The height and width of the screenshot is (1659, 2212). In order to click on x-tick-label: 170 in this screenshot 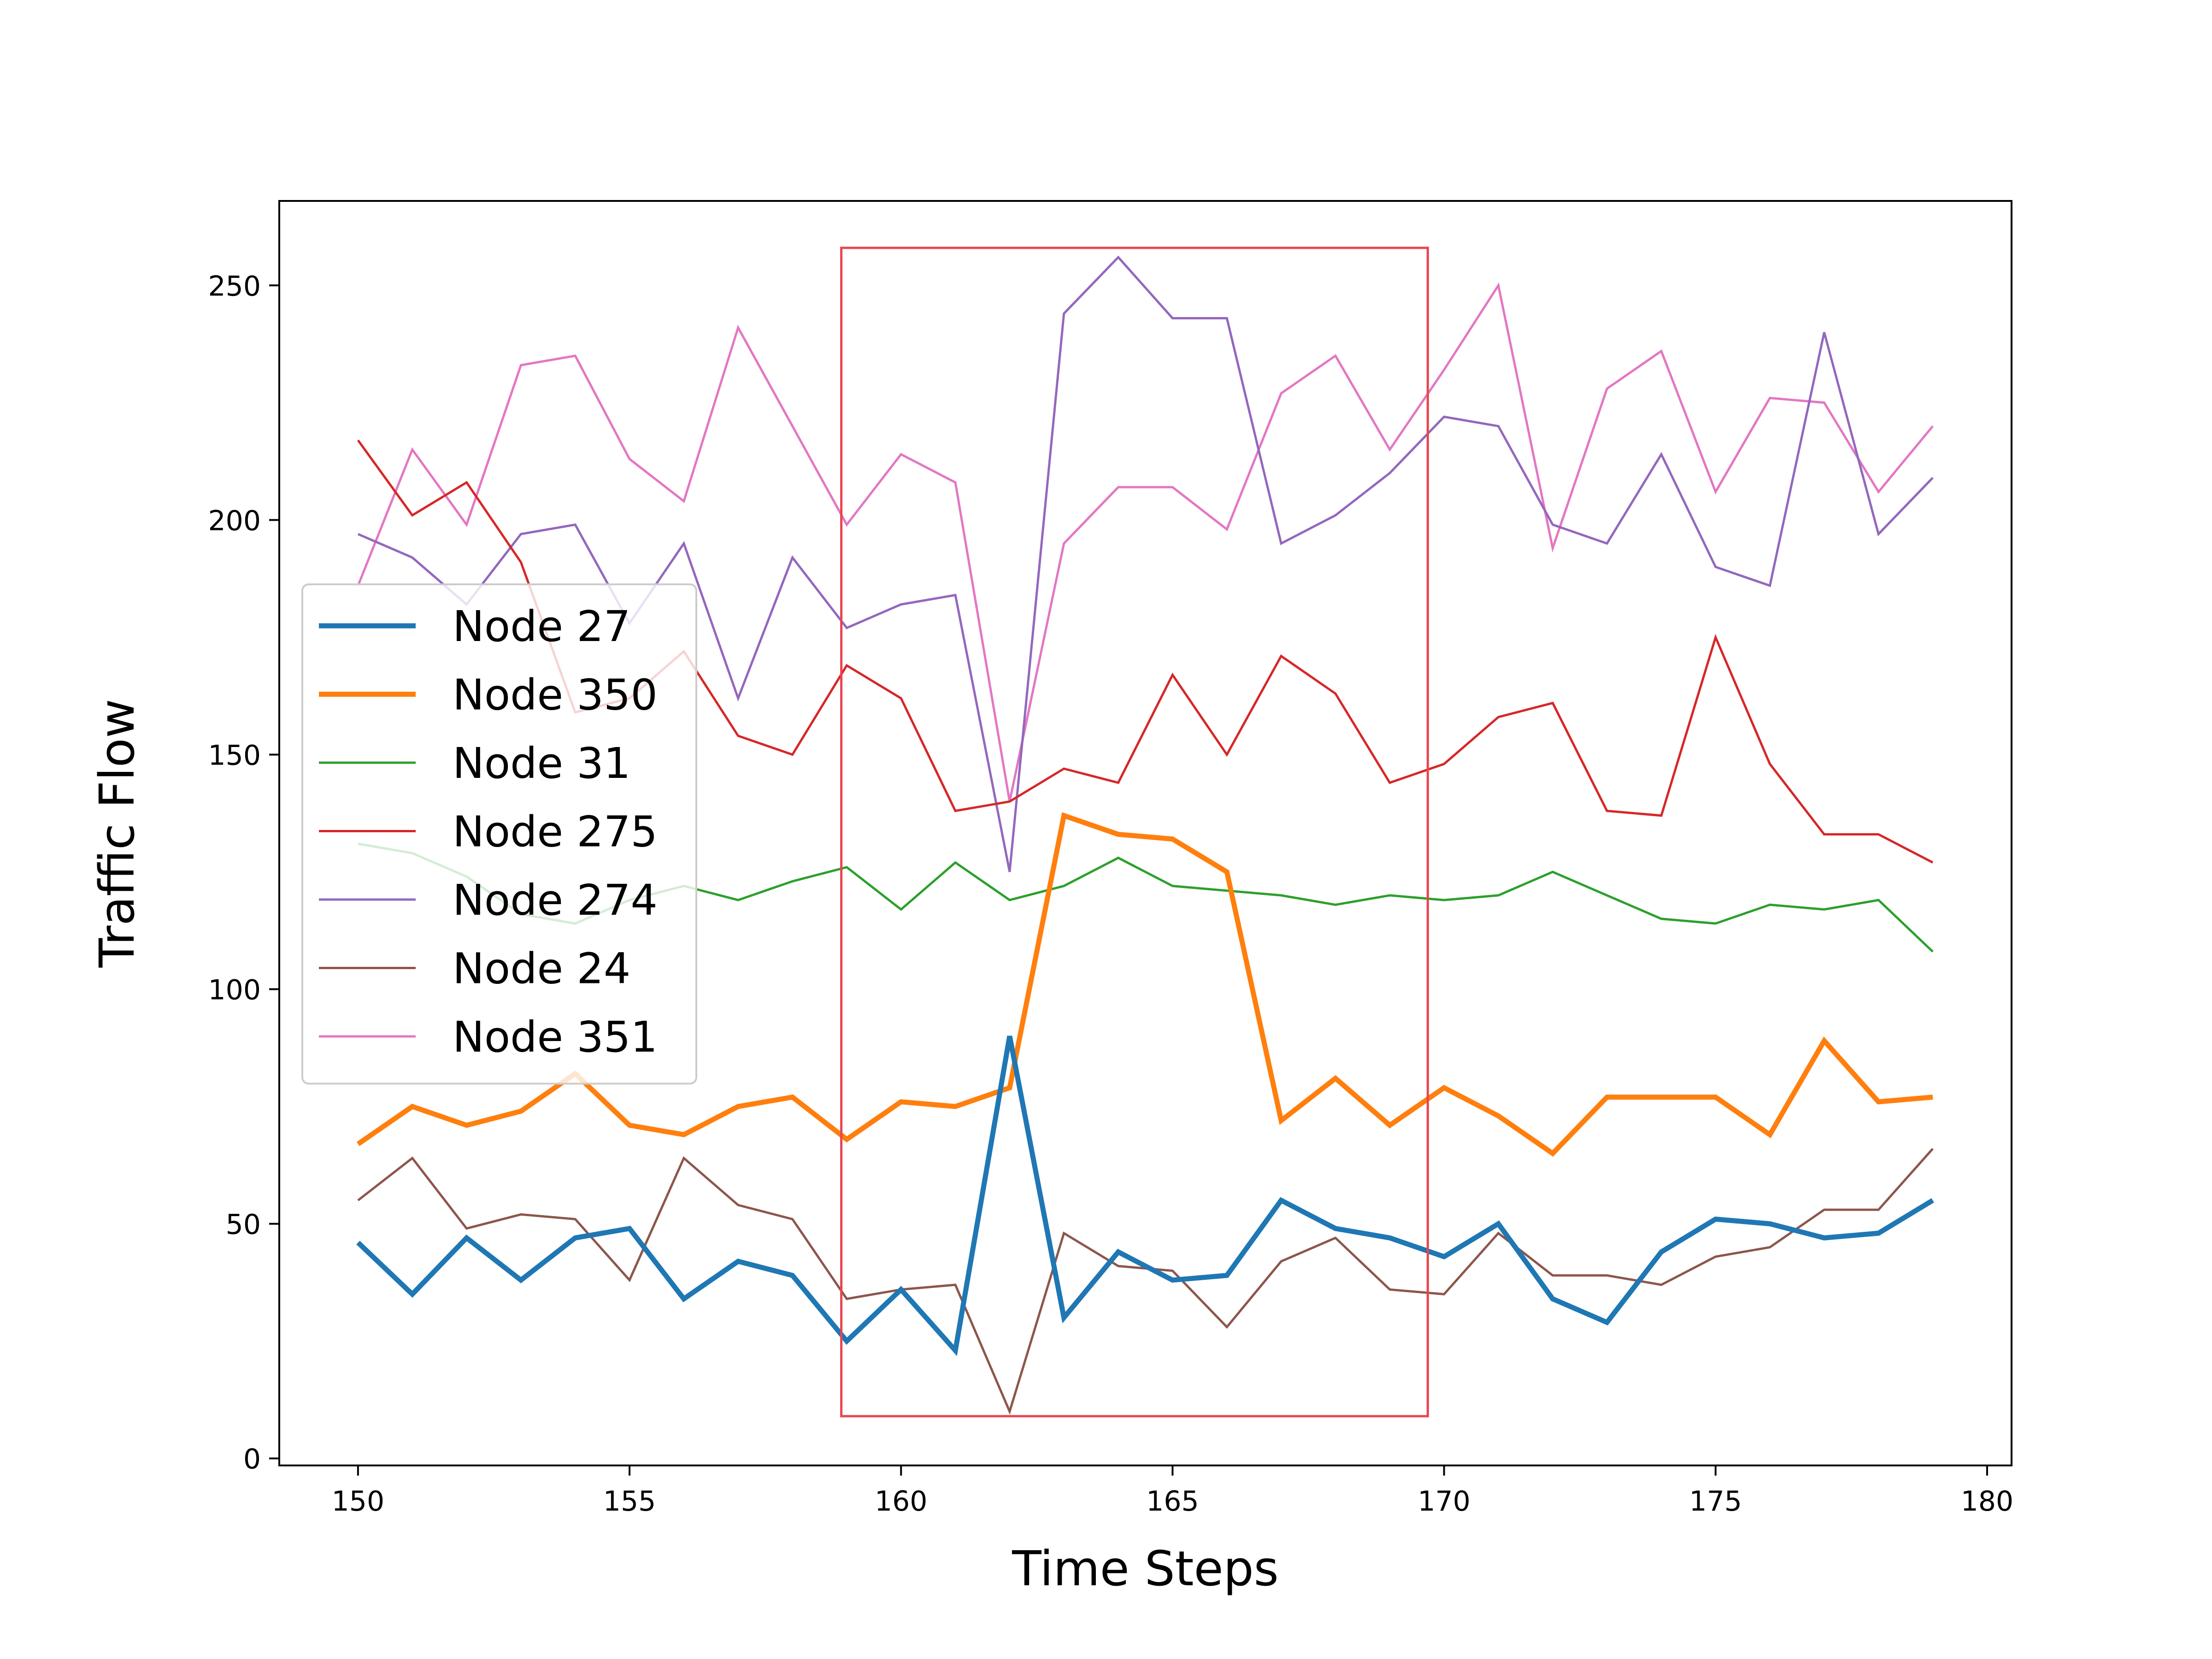, I will do `click(1444, 1501)`.